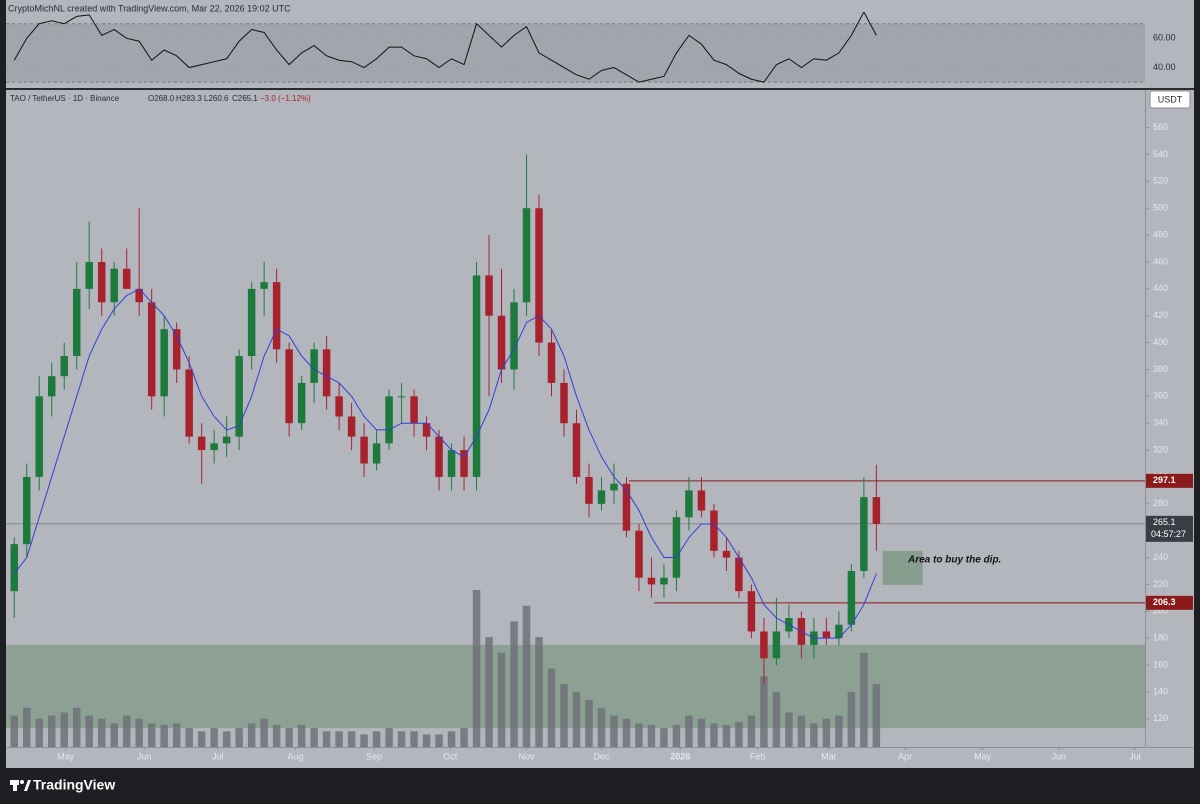 The height and width of the screenshot is (804, 1200). Describe the element at coordinates (1168, 534) in the screenshot. I see `countdown: 04:57:27` at that location.